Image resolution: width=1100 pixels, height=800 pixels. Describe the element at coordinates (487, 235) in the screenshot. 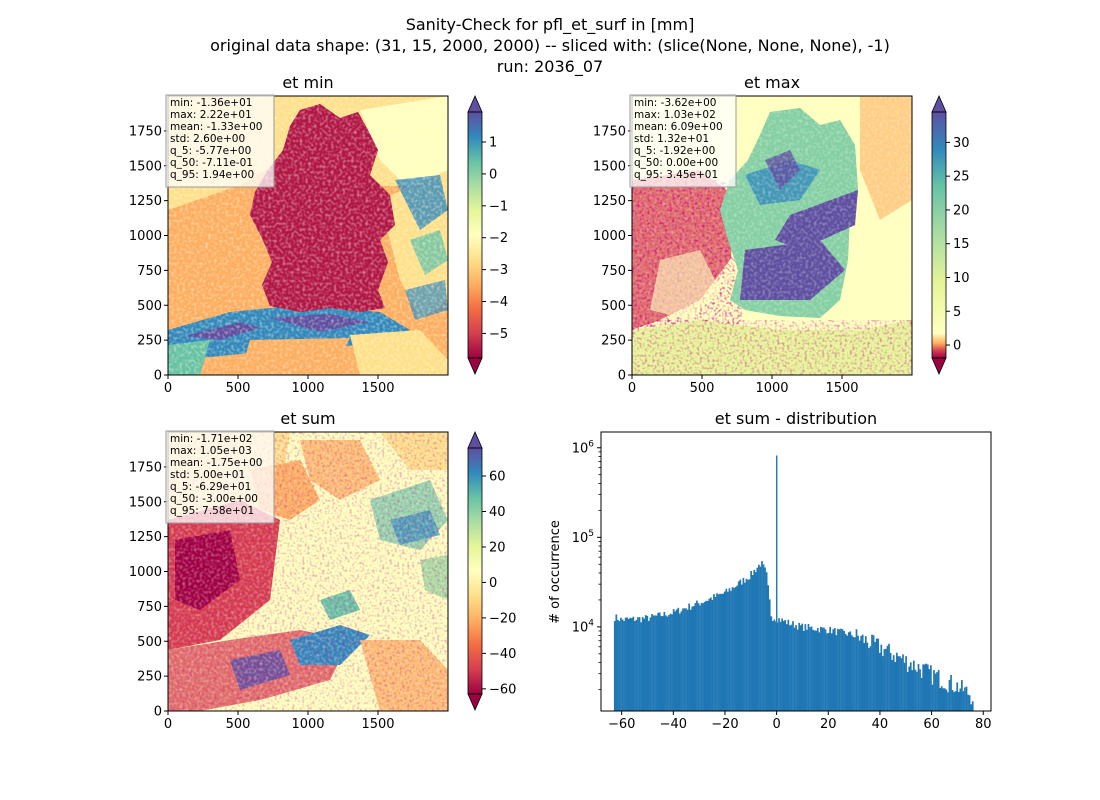

I see `colorbar: 1 0 −1 −2 −3 −4 −5` at that location.